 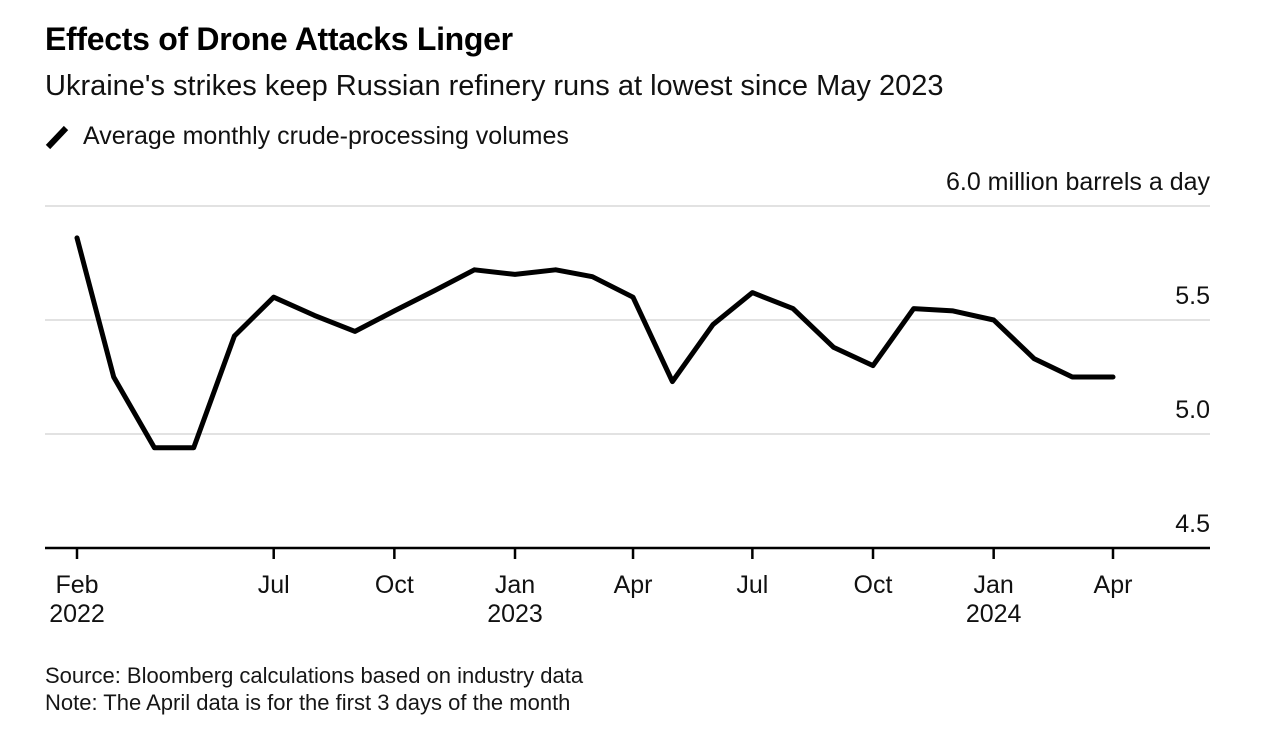 I want to click on y-axis-label: 5.5, so click(x=1192, y=296).